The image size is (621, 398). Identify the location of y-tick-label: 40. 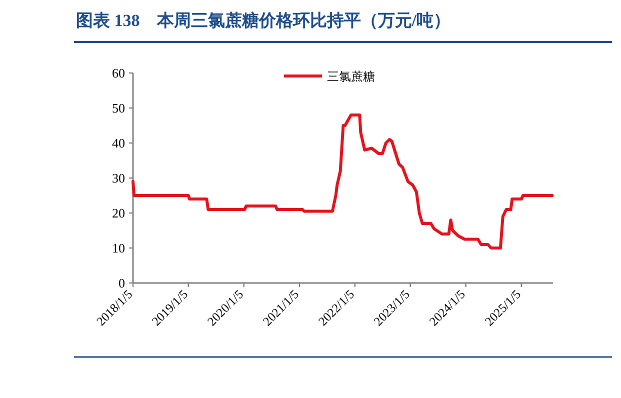
(118, 143).